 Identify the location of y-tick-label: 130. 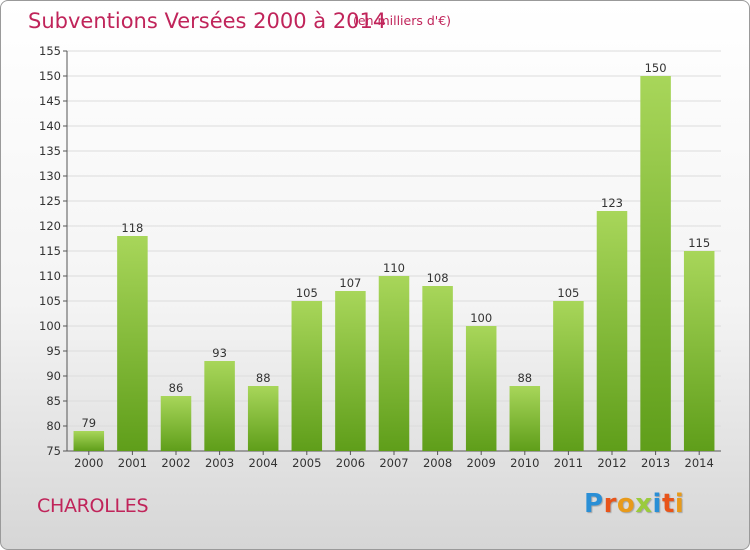
(50, 176).